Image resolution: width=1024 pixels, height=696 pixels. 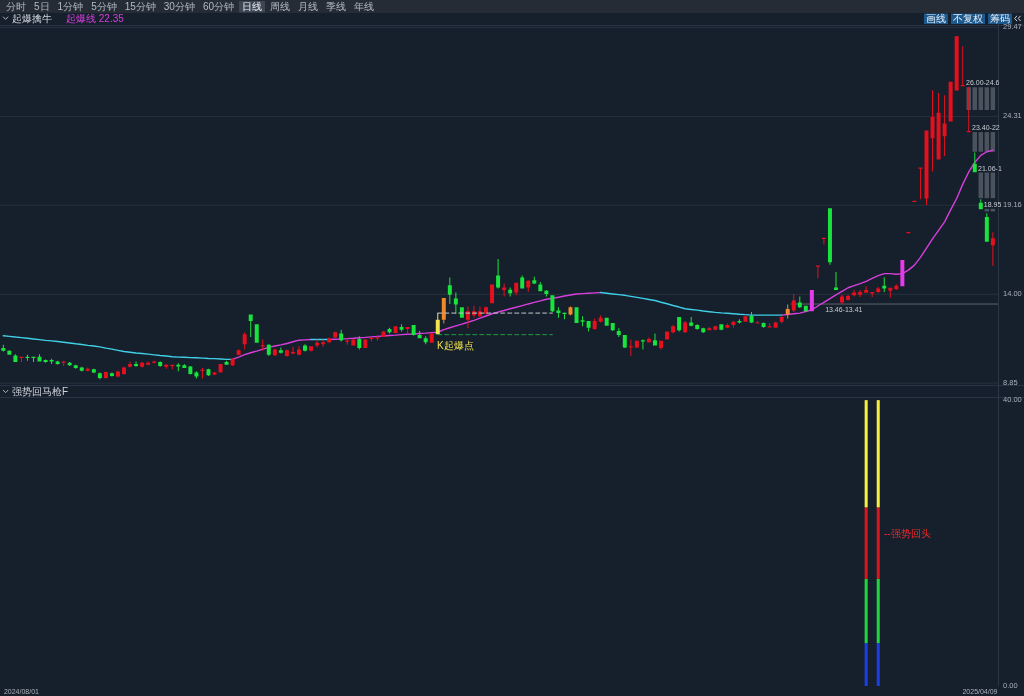 I want to click on text: 30分钟, so click(x=179, y=7).